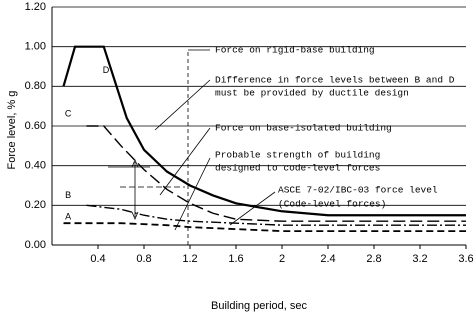 This screenshot has height=315, width=474. Describe the element at coordinates (419, 259) in the screenshot. I see `x-tick-label: 3.2` at that location.